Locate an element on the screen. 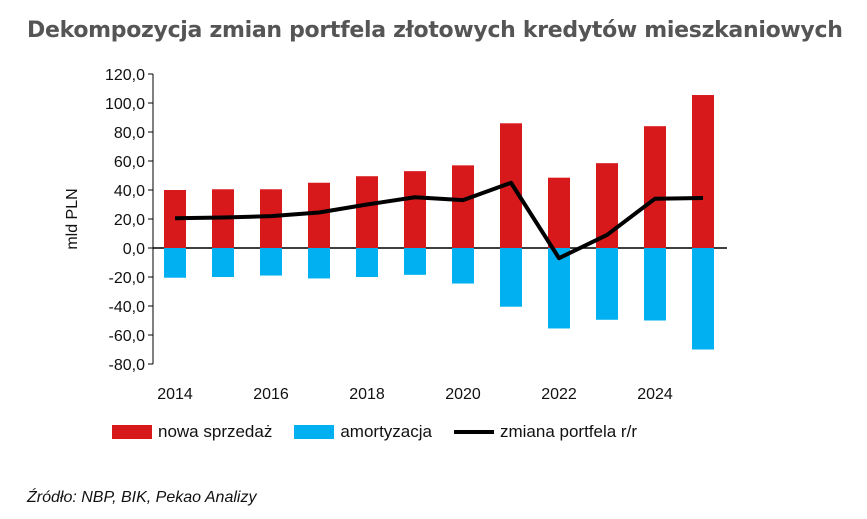  bar-amortyzacja-2024 is located at coordinates (655, 284).